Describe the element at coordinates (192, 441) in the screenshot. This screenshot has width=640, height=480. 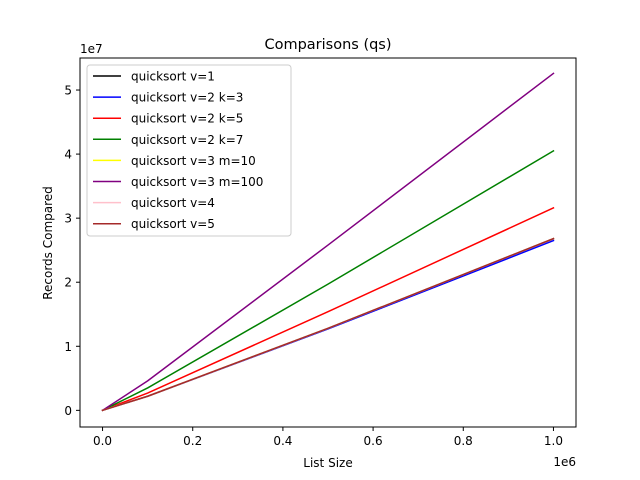
I see `x-tick-label: 0.2` at that location.